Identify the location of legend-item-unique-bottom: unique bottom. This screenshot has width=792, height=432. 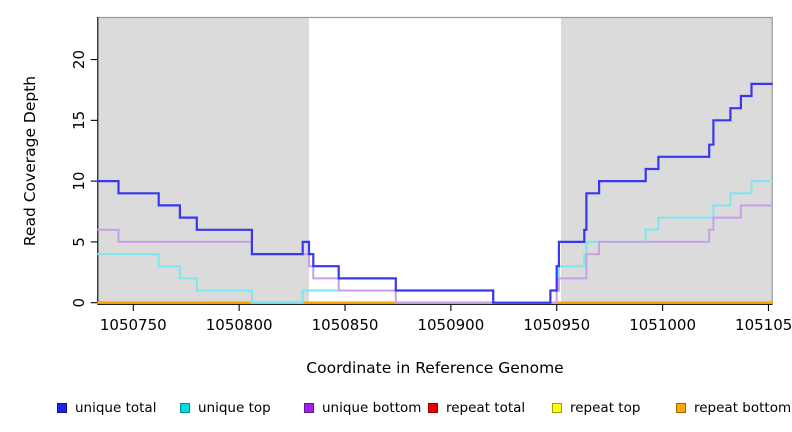
(362, 408).